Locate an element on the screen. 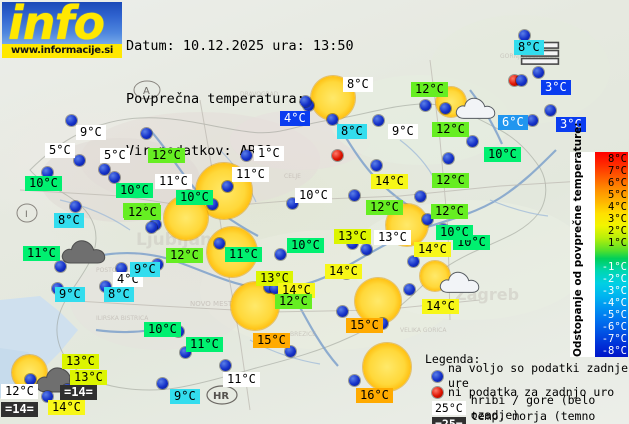  header-date: Datum: 10.12.2025 ura: 13:50 is located at coordinates (240, 46).